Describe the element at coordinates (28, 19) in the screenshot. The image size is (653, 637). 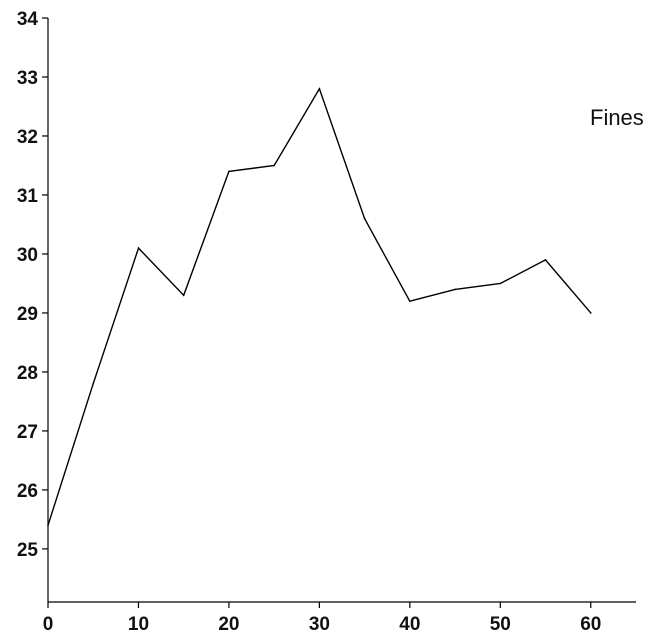
I see `y-tick-label: 34` at that location.